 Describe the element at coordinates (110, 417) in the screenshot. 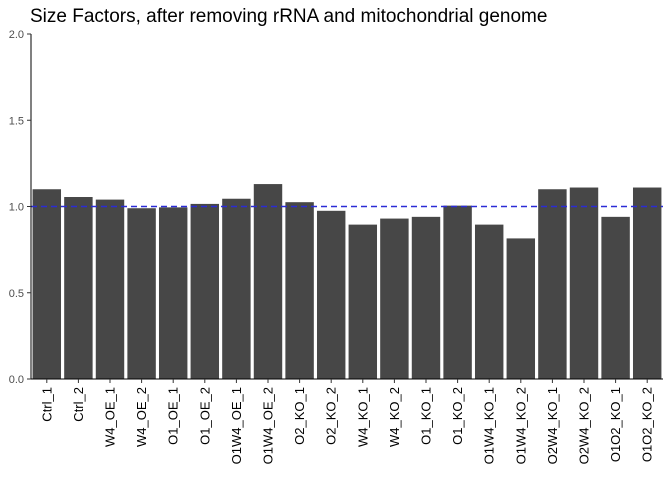

I see `x-tick-label: W4_OE_1` at that location.